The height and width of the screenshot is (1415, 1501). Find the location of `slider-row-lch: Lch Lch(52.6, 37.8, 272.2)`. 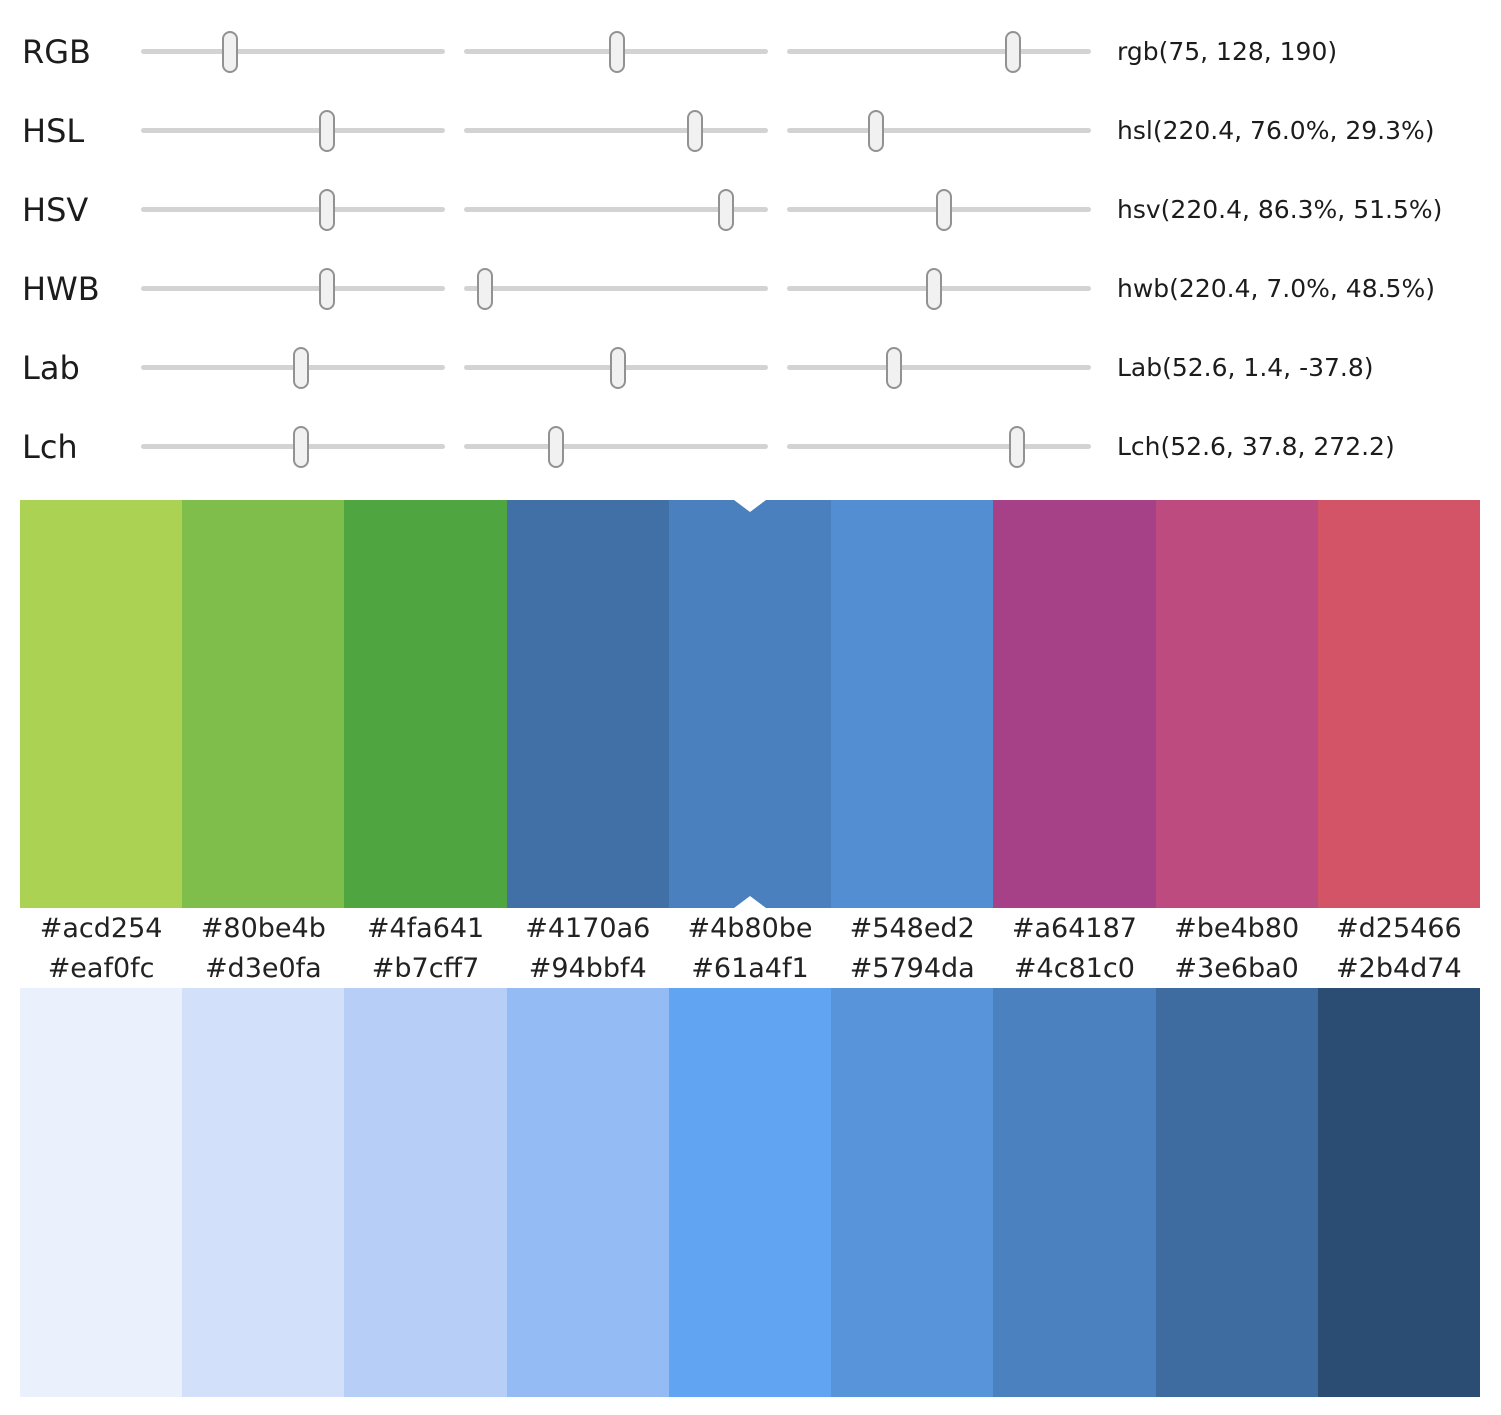

slider-row-lch: Lch Lch(52.6, 37.8, 272.2) is located at coordinates (750, 446).